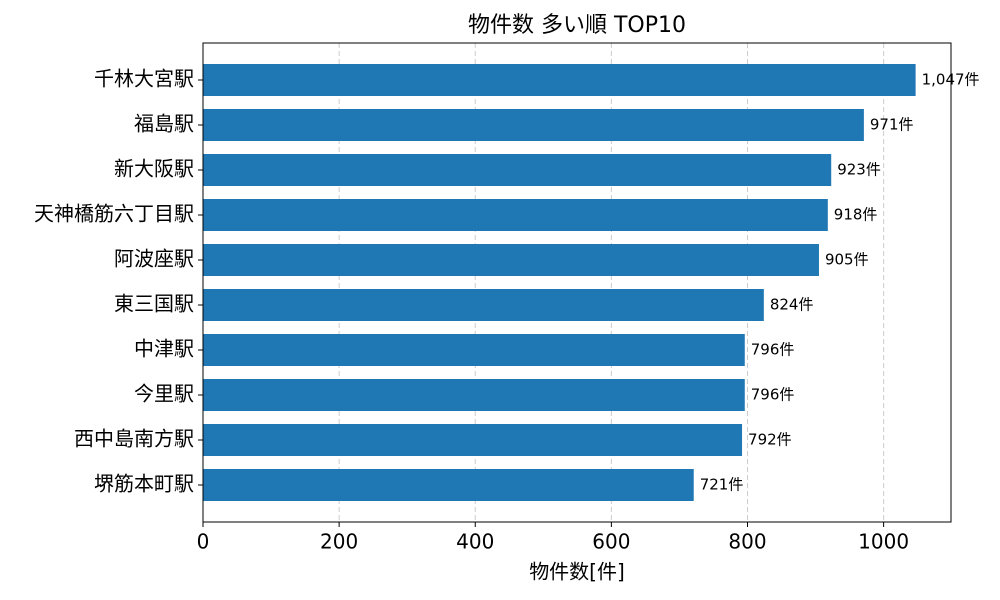 This screenshot has height=600, width=1000. I want to click on x-tick-label: 1000, so click(883, 542).